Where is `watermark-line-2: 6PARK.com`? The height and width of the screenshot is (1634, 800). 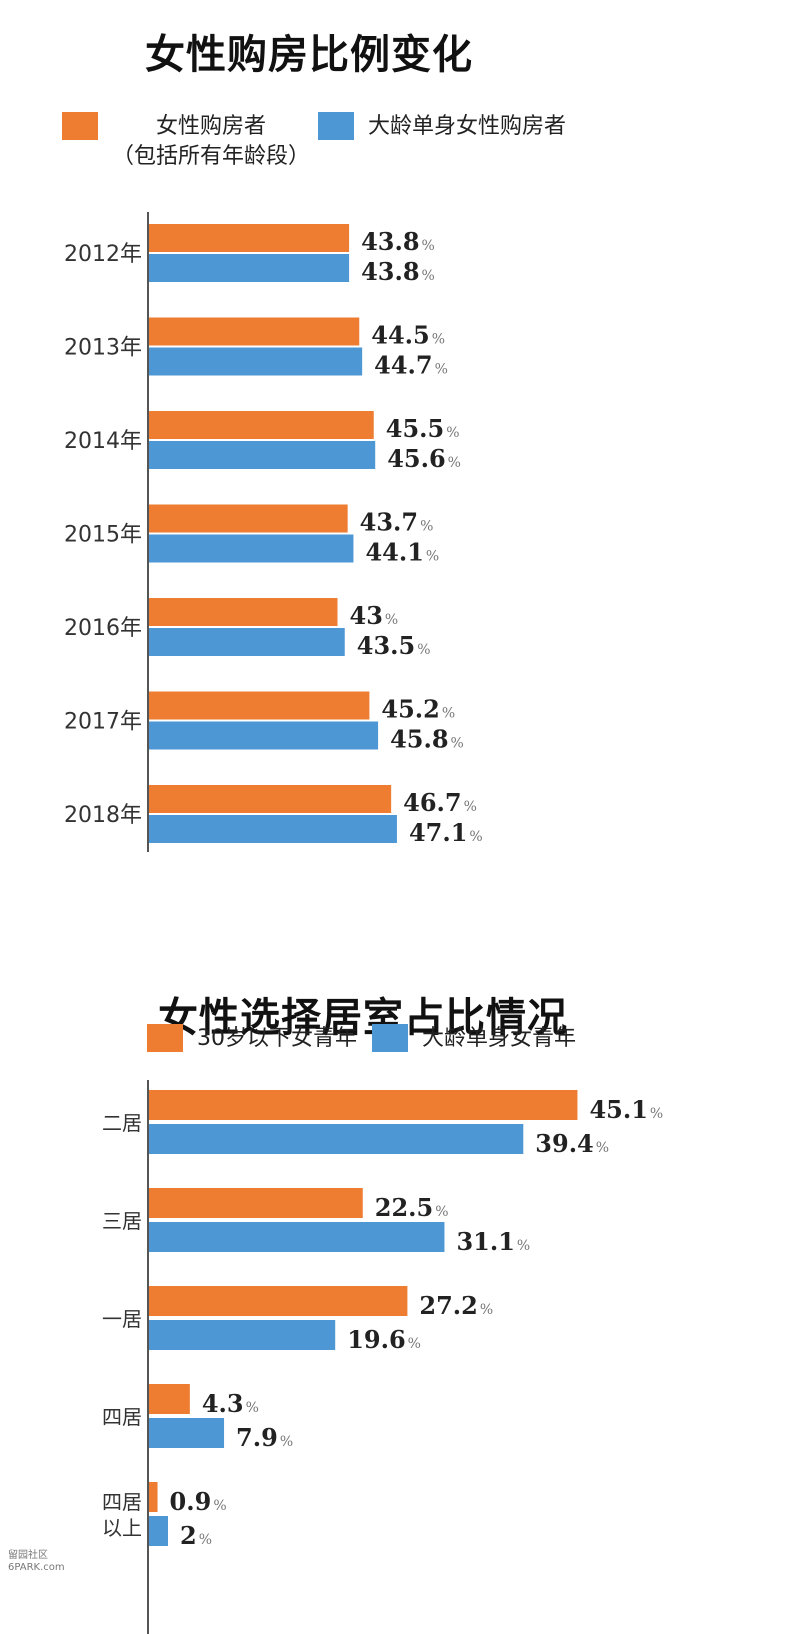
watermark-line-2: 6PARK.com is located at coordinates (36, 1567).